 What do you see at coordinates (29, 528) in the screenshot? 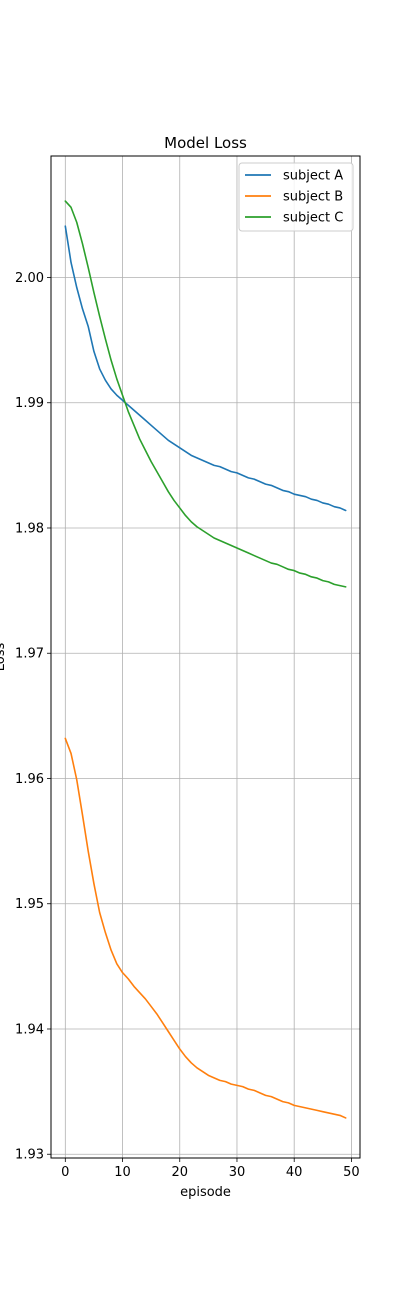
I see `y-tick-label: 1.98` at bounding box center [29, 528].